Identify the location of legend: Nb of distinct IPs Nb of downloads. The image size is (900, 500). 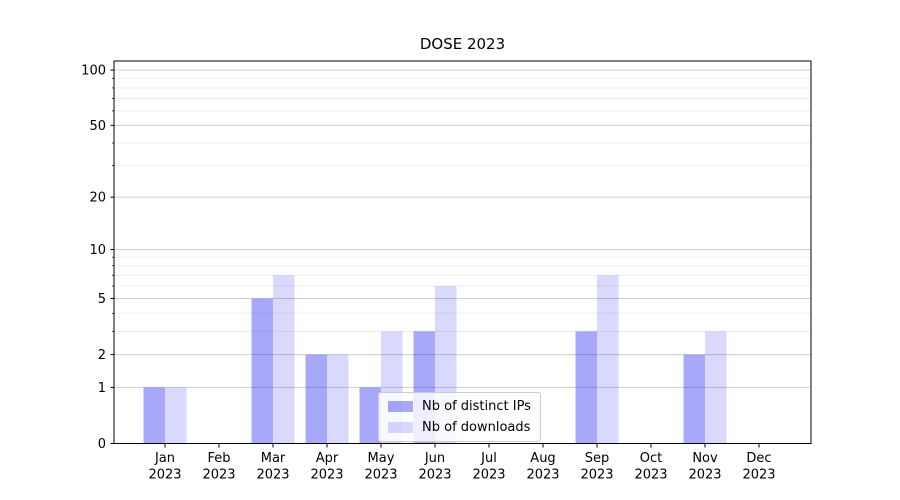
(459, 417).